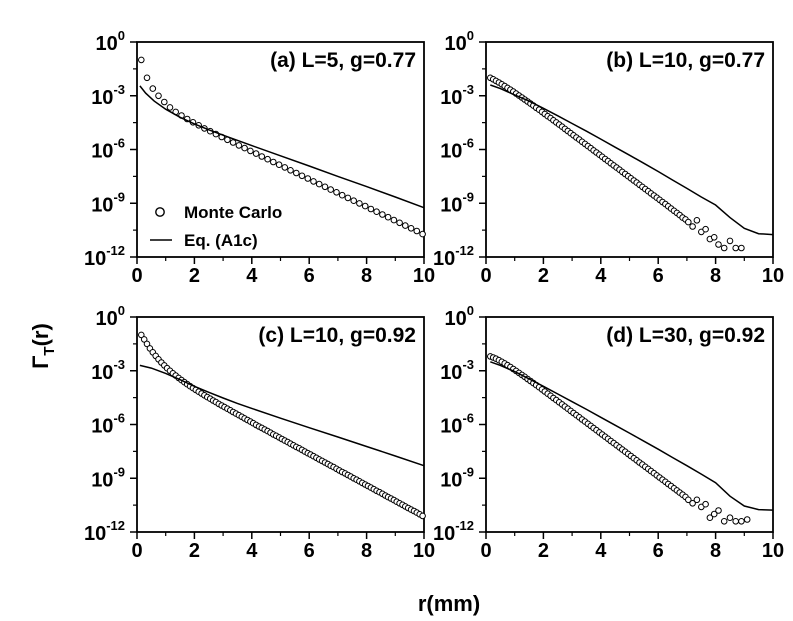 The height and width of the screenshot is (621, 793). Describe the element at coordinates (221, 240) in the screenshot. I see `legend-label-equation: Eq. (A1c)` at that location.